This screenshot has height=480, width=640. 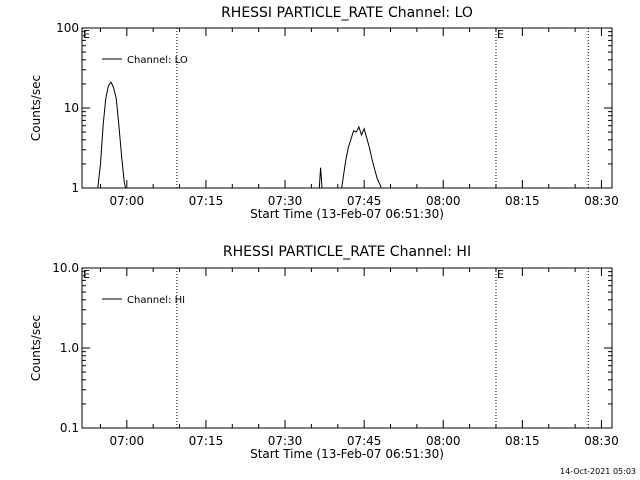 What do you see at coordinates (65, 268) in the screenshot?
I see `y-tick-label: 10.0` at bounding box center [65, 268].